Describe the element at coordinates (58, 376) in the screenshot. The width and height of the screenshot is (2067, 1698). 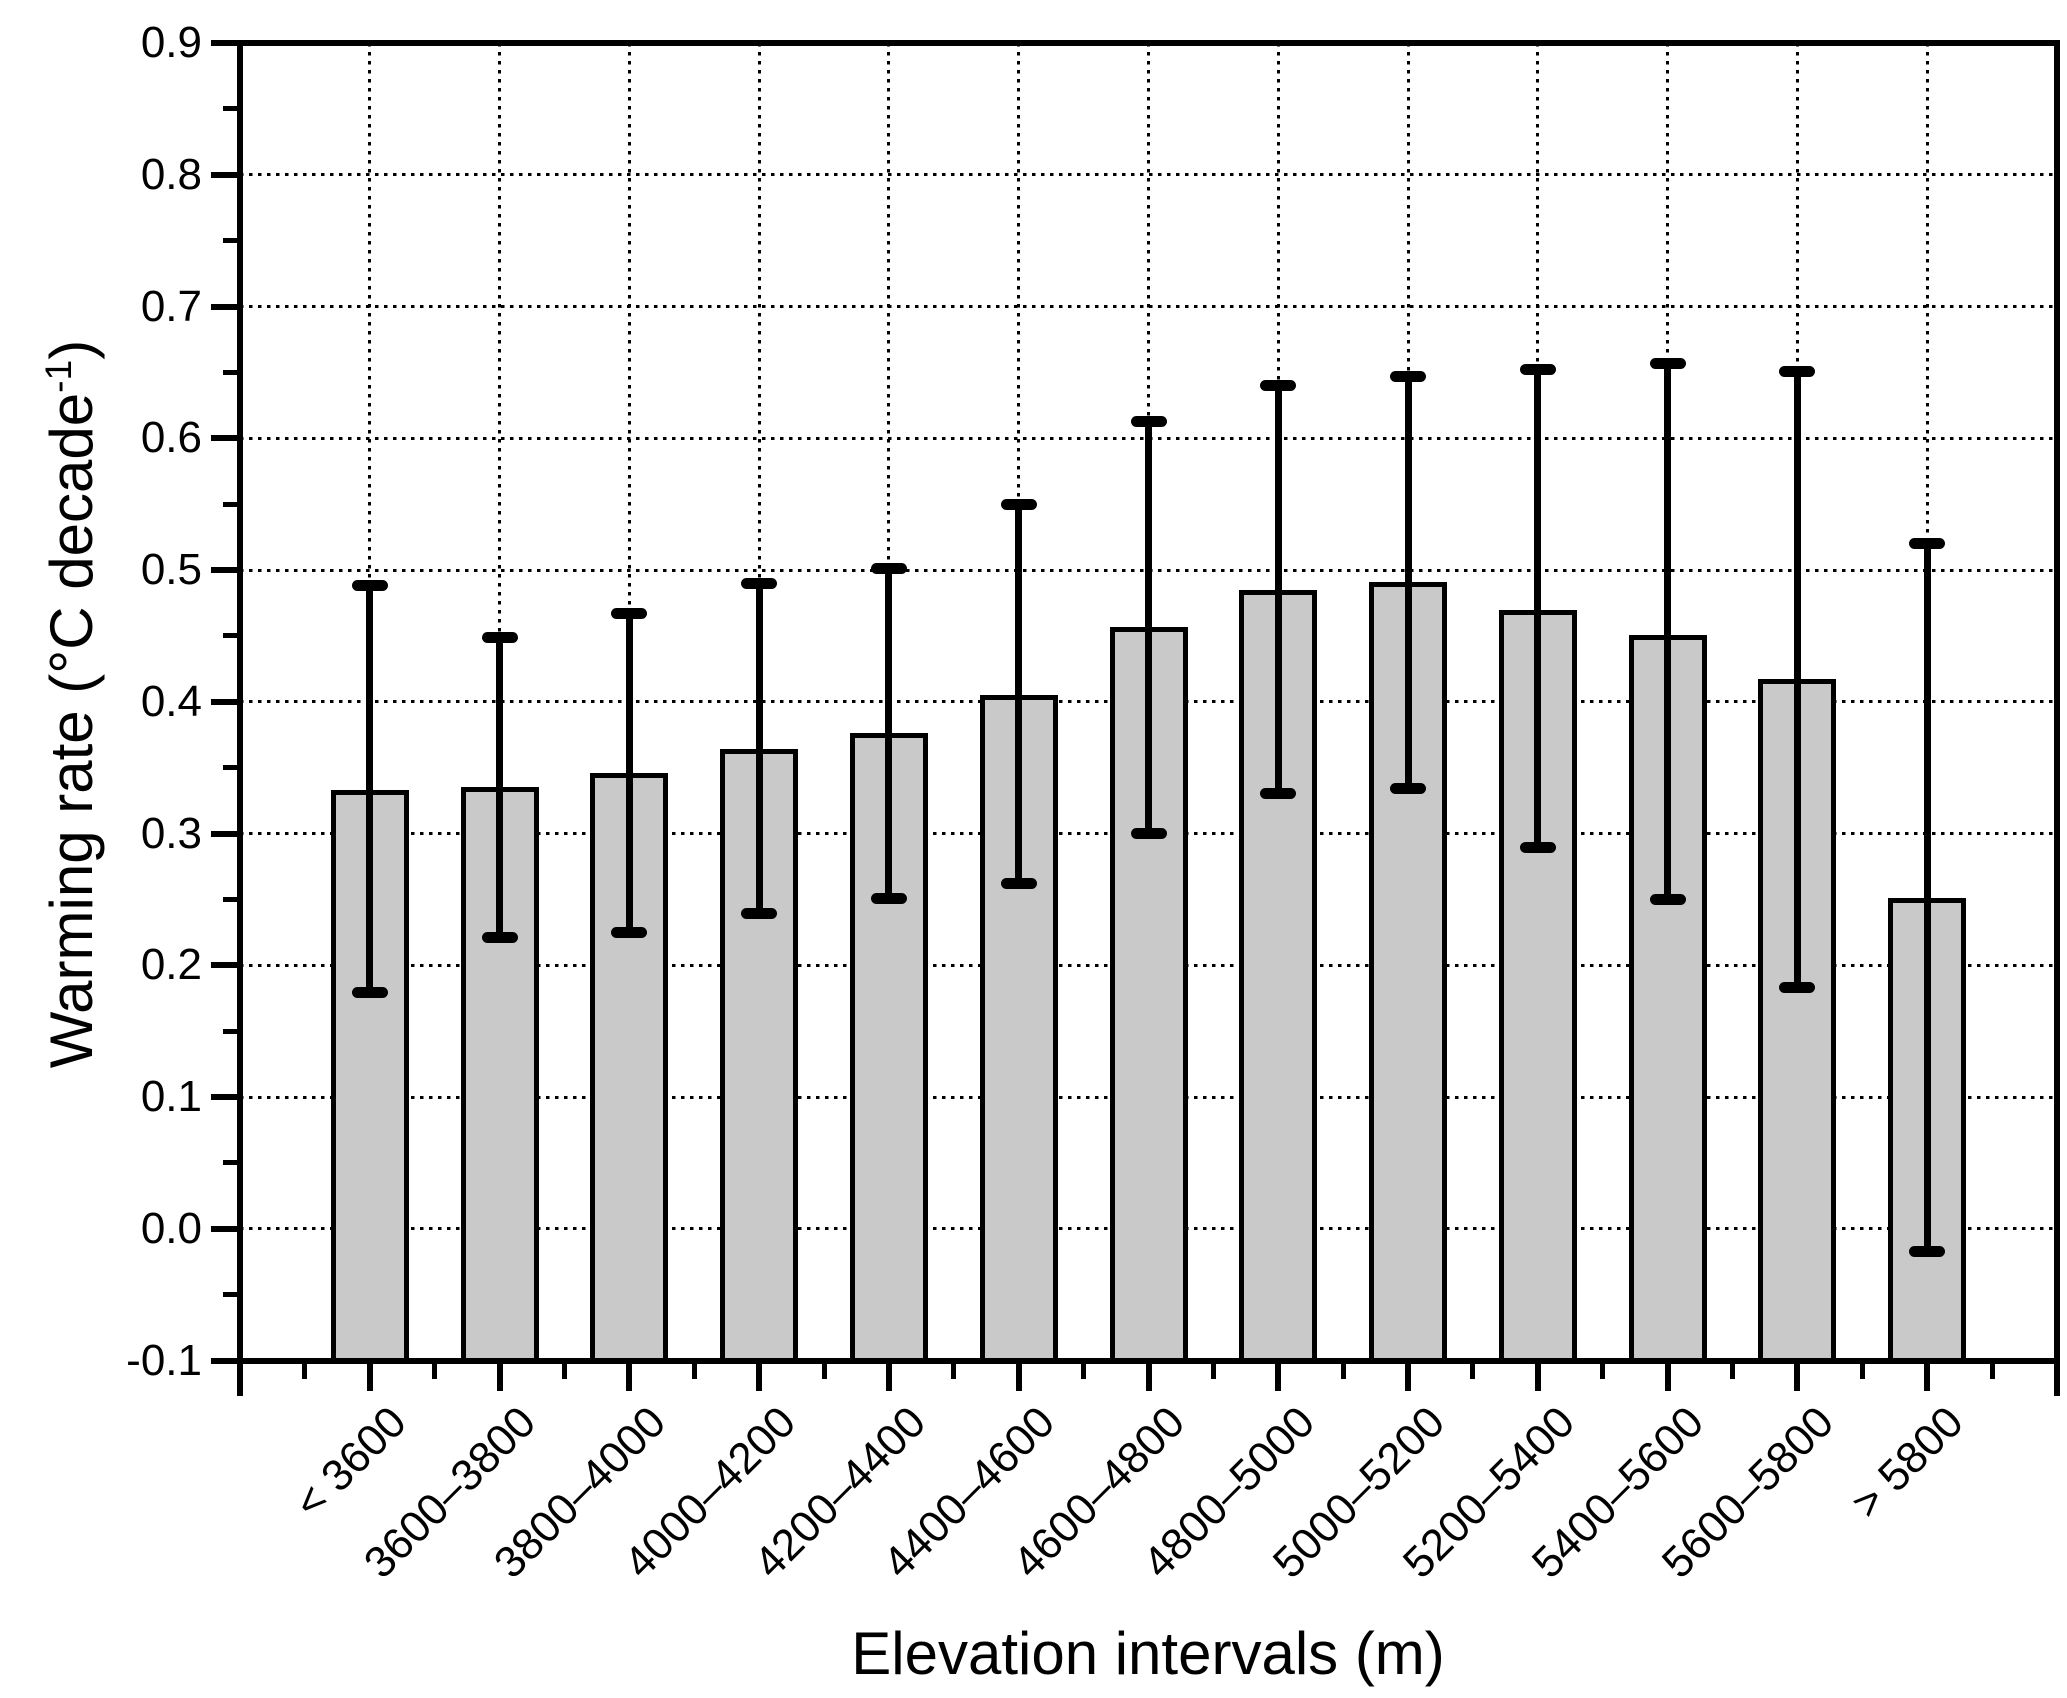
I see `y-axis-title-superscript: -1` at that location.